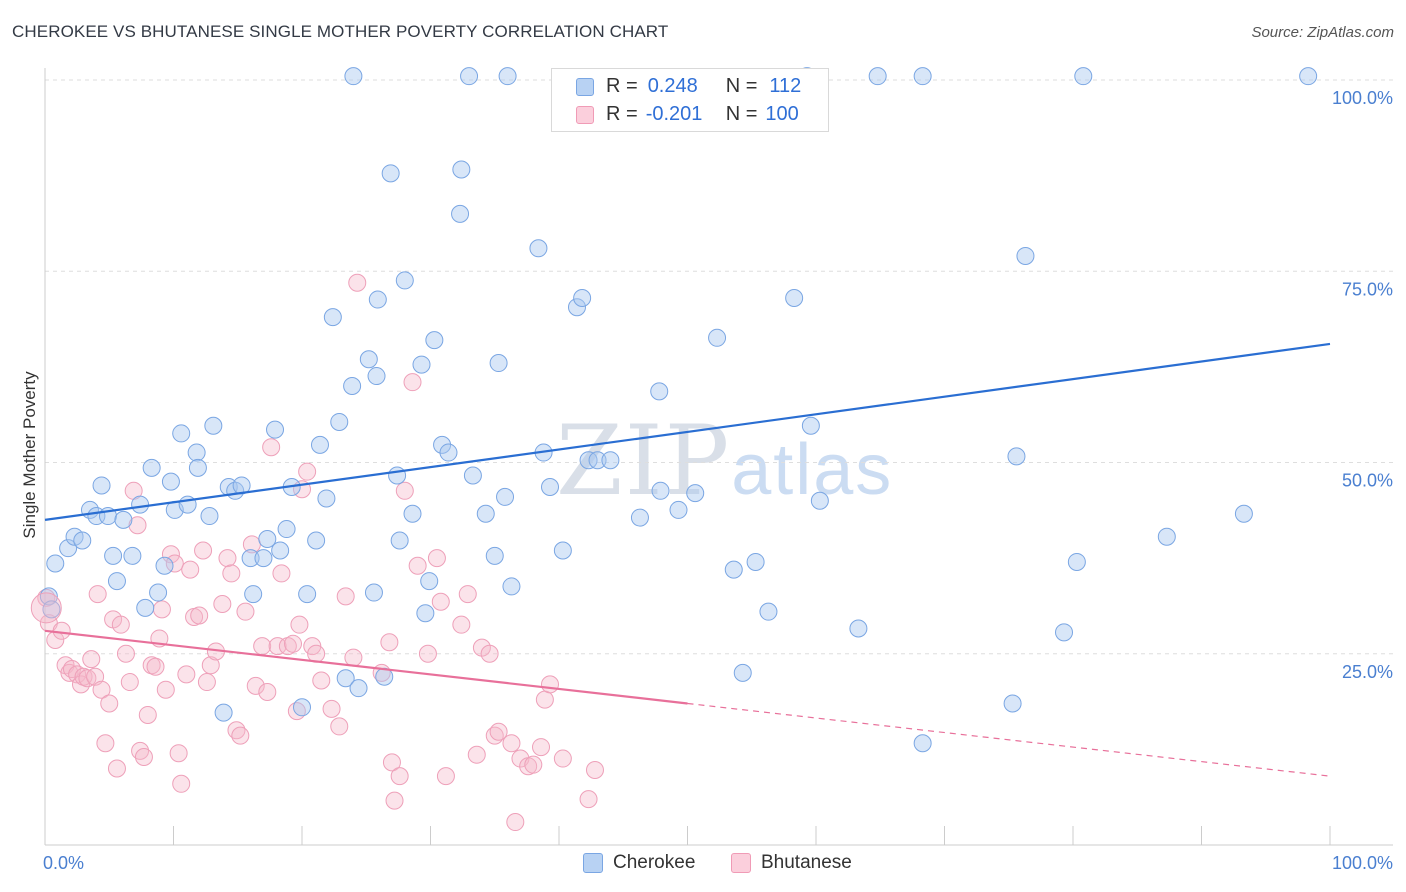 This screenshot has width=1406, height=892. What do you see at coordinates (672, 86) in the screenshot?
I see `legend-r-value: 0.248` at bounding box center [672, 86].